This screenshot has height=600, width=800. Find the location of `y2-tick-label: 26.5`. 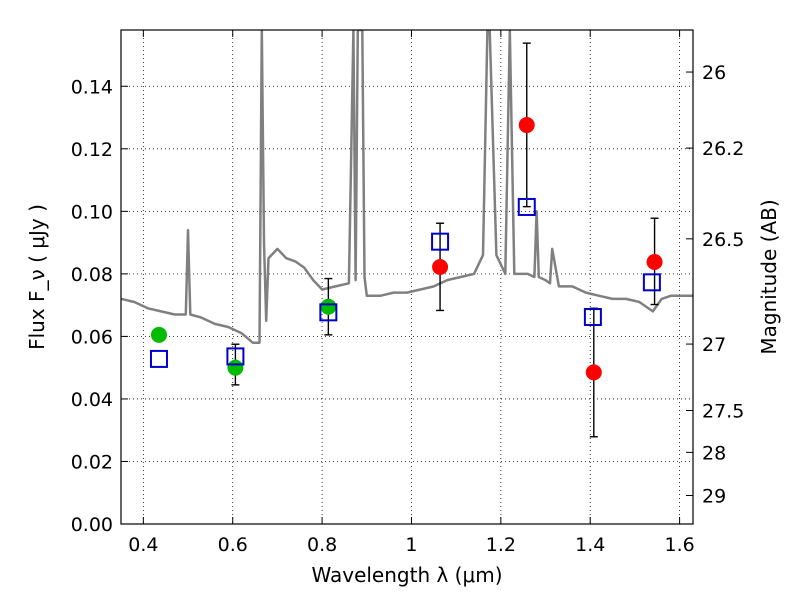

y2-tick-label: 26.5 is located at coordinates (723, 240).